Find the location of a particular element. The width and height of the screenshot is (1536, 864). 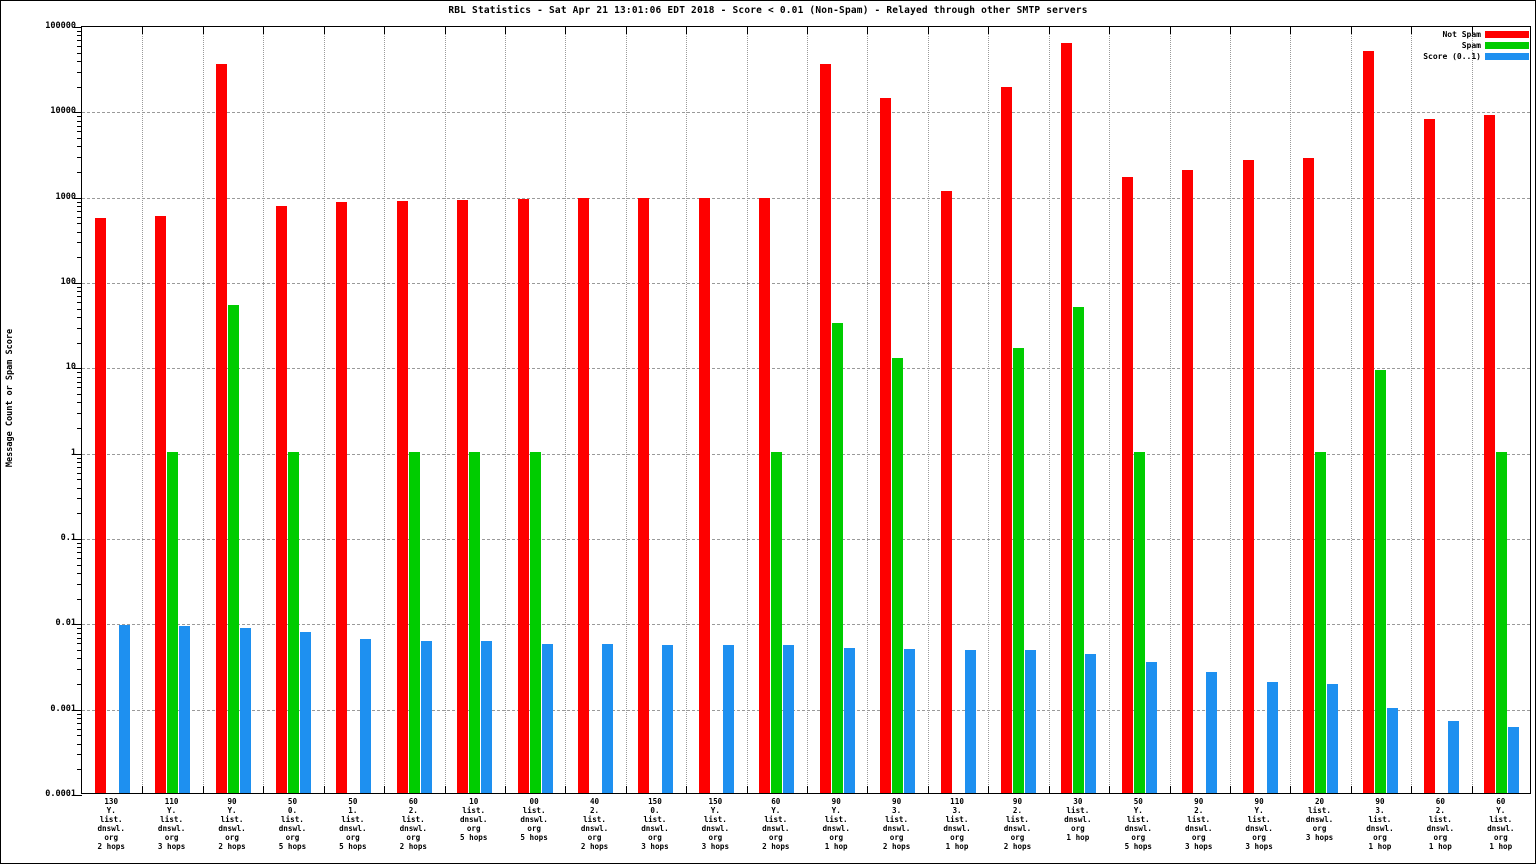

x-axis-tick-label: 90 3. list. dnswl. org 1 hop is located at coordinates (1380, 824).